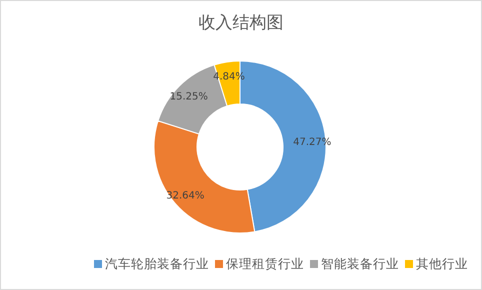 The width and height of the screenshot is (482, 290). Describe the element at coordinates (189, 97) in the screenshot. I see `data-label: 15.25%` at that location.